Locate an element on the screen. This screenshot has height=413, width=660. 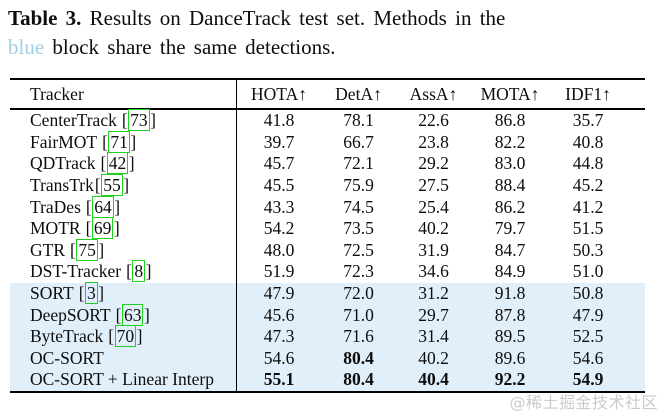
tracker-name: GTR is located at coordinates (47, 249).